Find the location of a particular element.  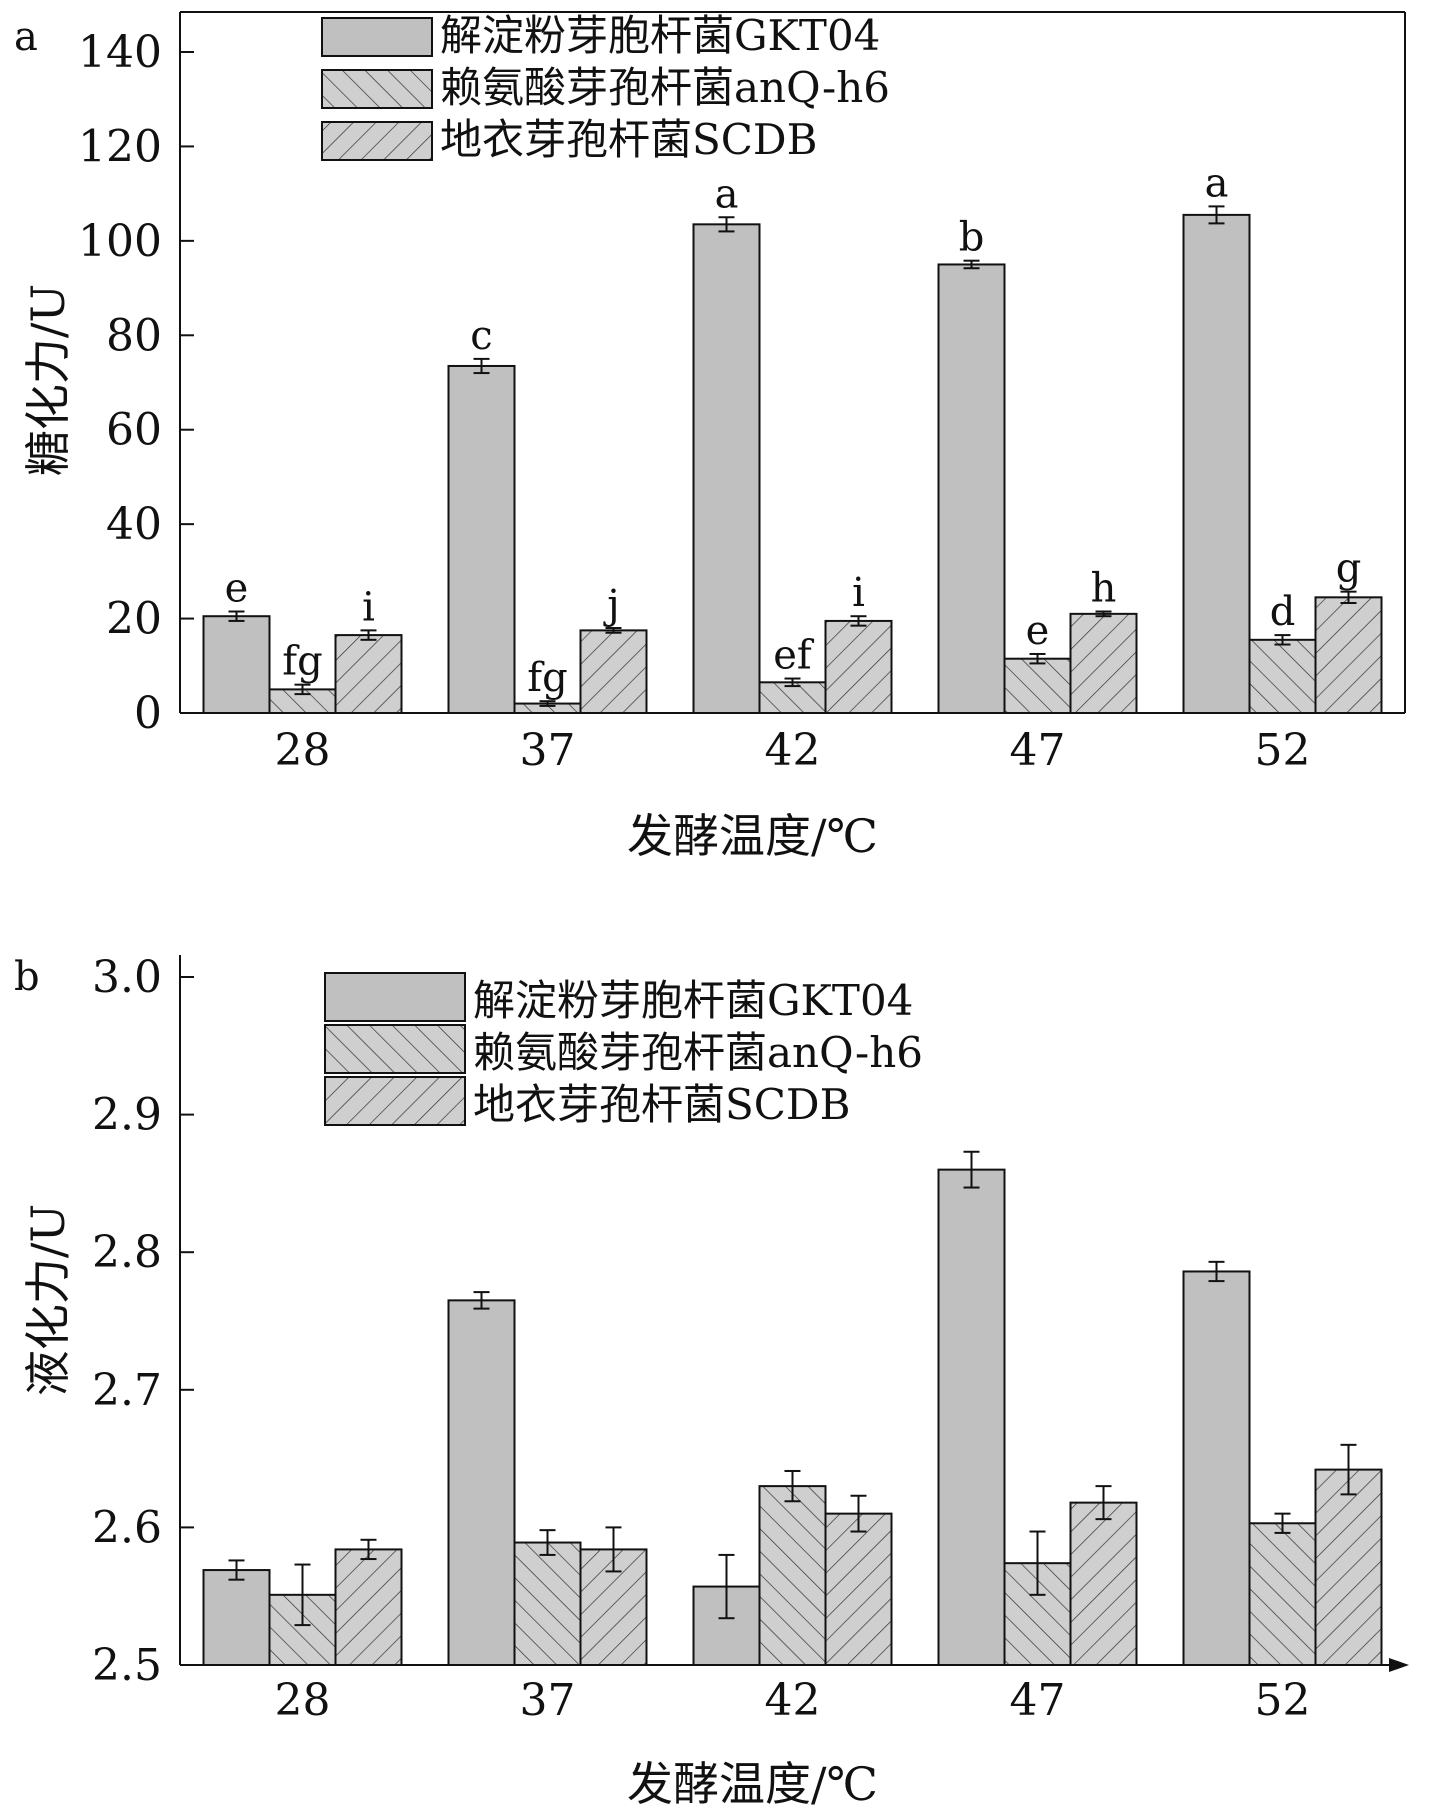

significance-label: c is located at coordinates (481, 336).